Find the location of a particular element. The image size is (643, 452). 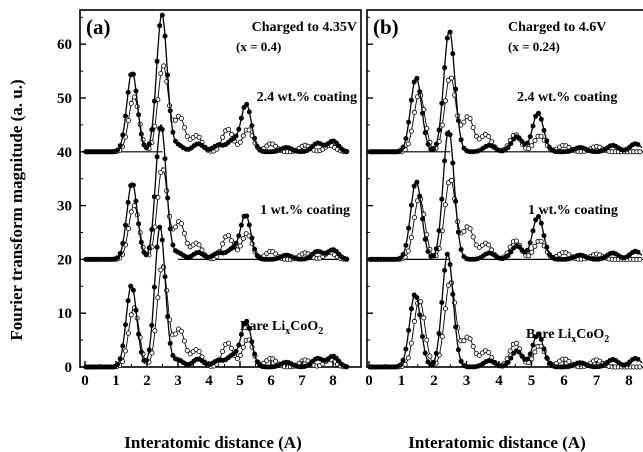

panel-a-series-0-open-point is located at coordinates (181, 119).